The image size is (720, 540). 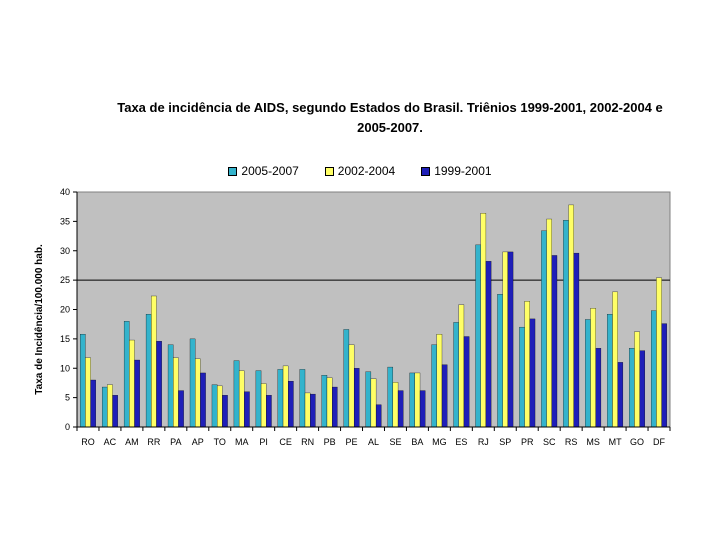 I want to click on x-tick-label: MT, so click(x=615, y=442).